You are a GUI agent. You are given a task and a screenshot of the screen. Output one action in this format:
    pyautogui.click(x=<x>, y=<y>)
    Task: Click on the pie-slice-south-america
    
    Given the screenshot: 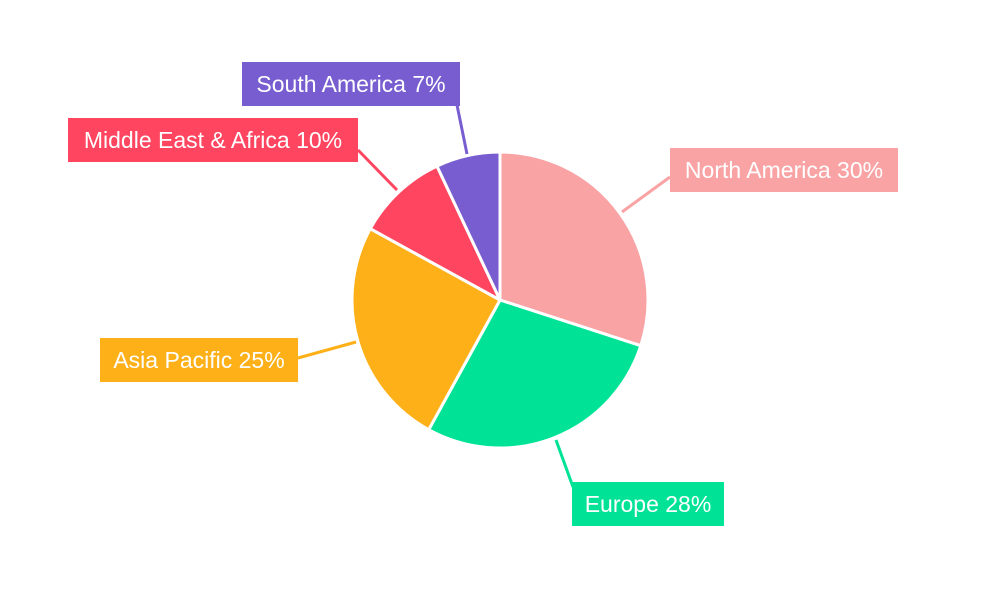 What is the action you would take?
    pyautogui.click(x=468, y=226)
    